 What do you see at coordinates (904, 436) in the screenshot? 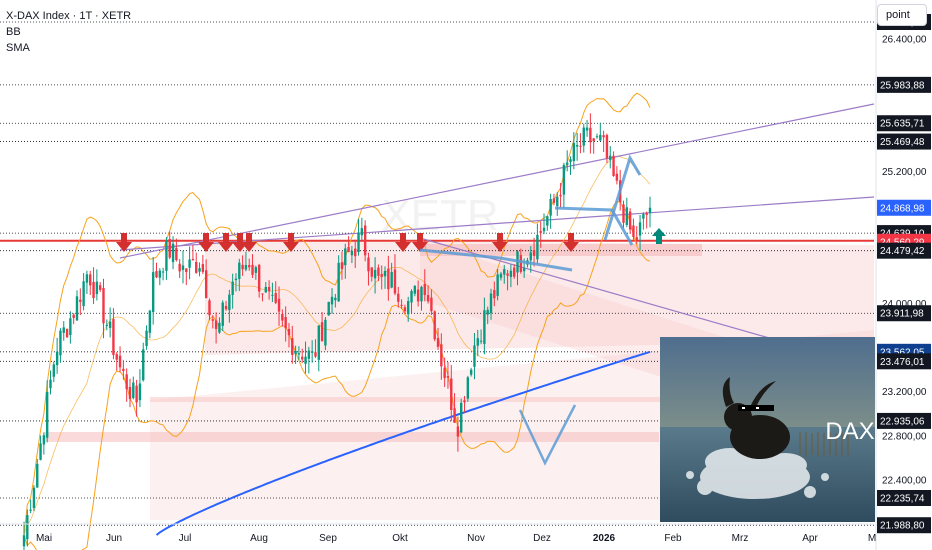
I see `y-tick-label: 22.800,00` at bounding box center [904, 436].